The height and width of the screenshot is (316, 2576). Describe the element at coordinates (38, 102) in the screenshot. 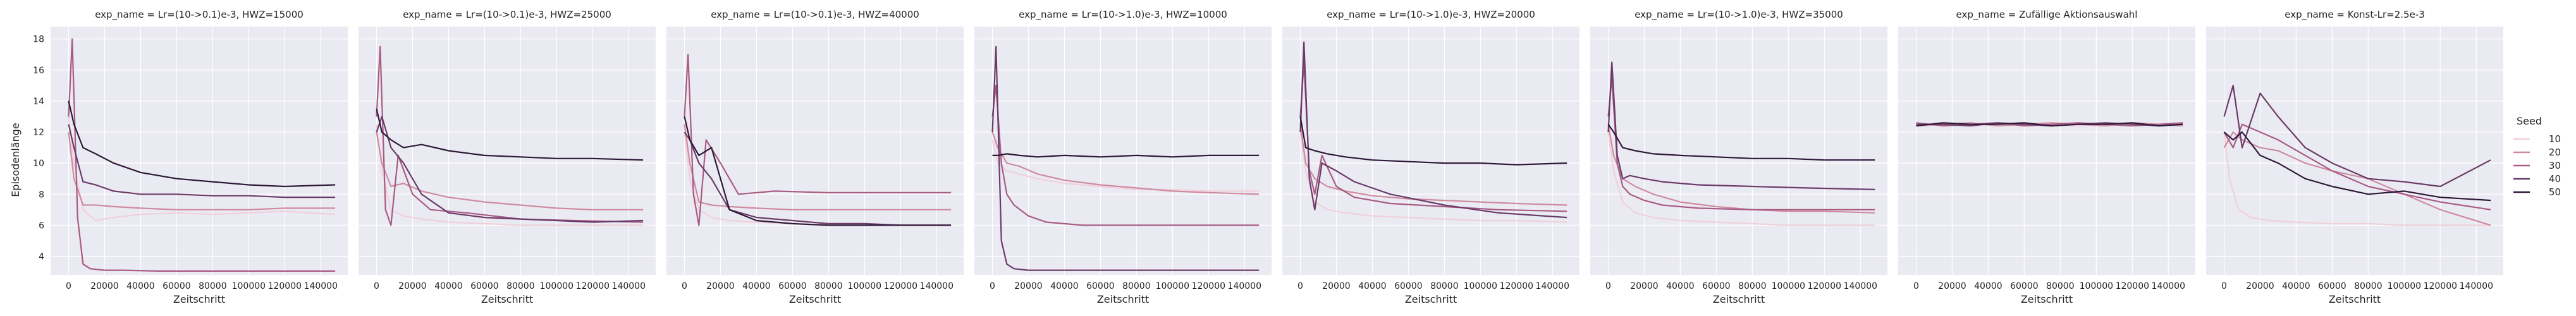

I see `y-tick-label: 14` at that location.